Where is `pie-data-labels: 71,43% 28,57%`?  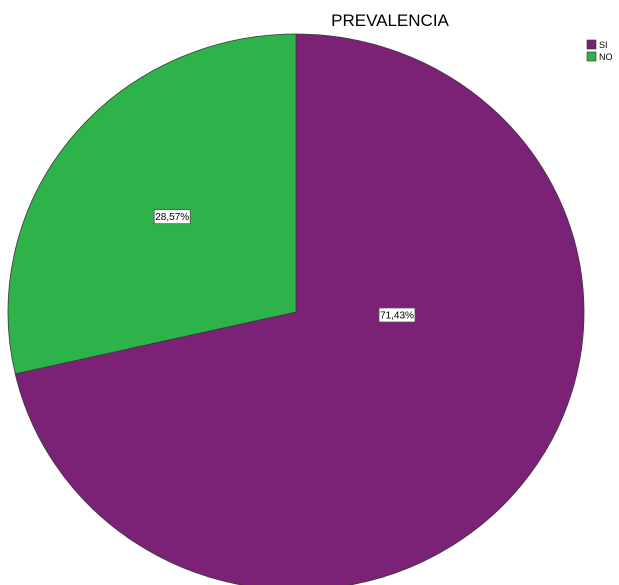
pie-data-labels: 71,43% 28,57% is located at coordinates (284, 266).